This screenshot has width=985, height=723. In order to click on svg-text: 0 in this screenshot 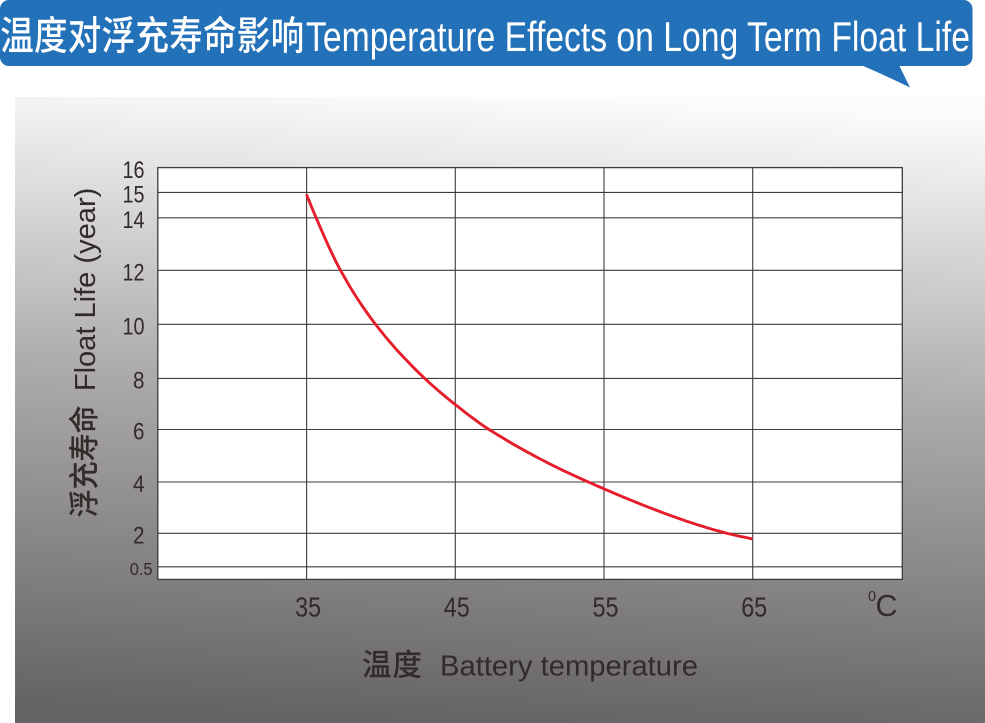, I will do `click(872, 597)`.